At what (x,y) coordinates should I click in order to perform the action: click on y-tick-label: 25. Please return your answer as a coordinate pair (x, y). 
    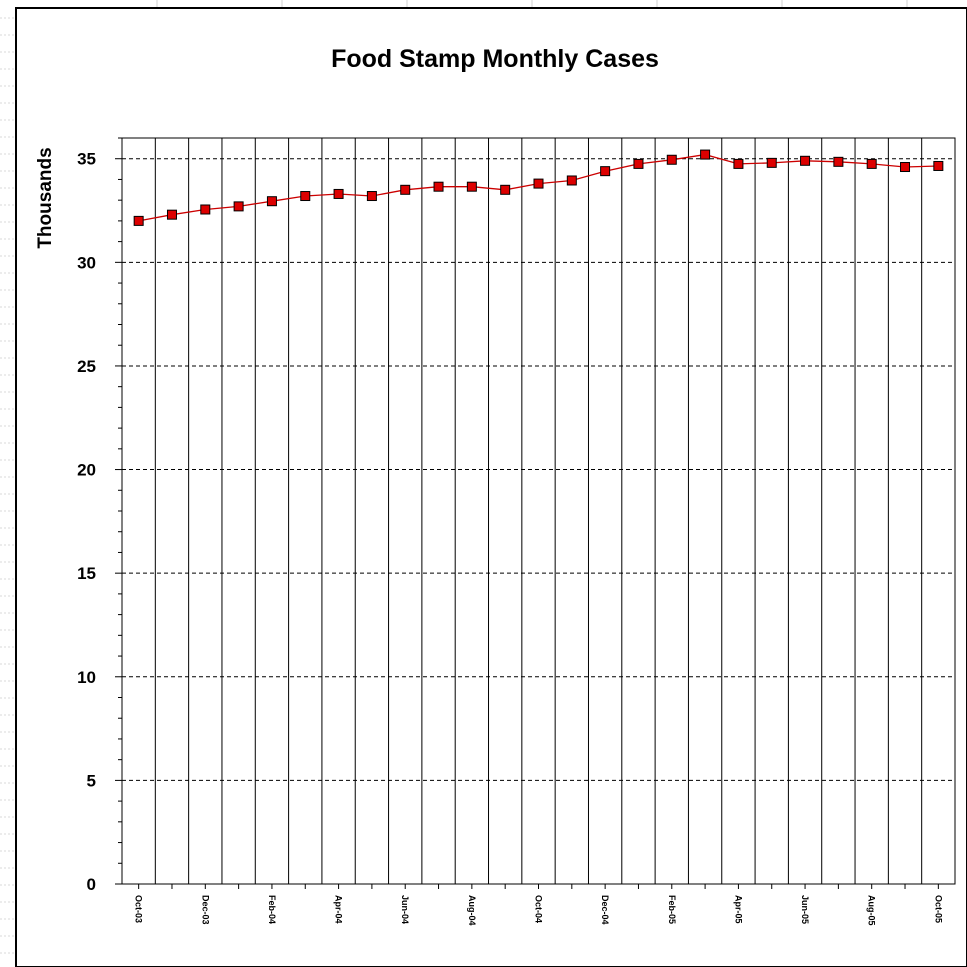
    Looking at the image, I should click on (86, 366).